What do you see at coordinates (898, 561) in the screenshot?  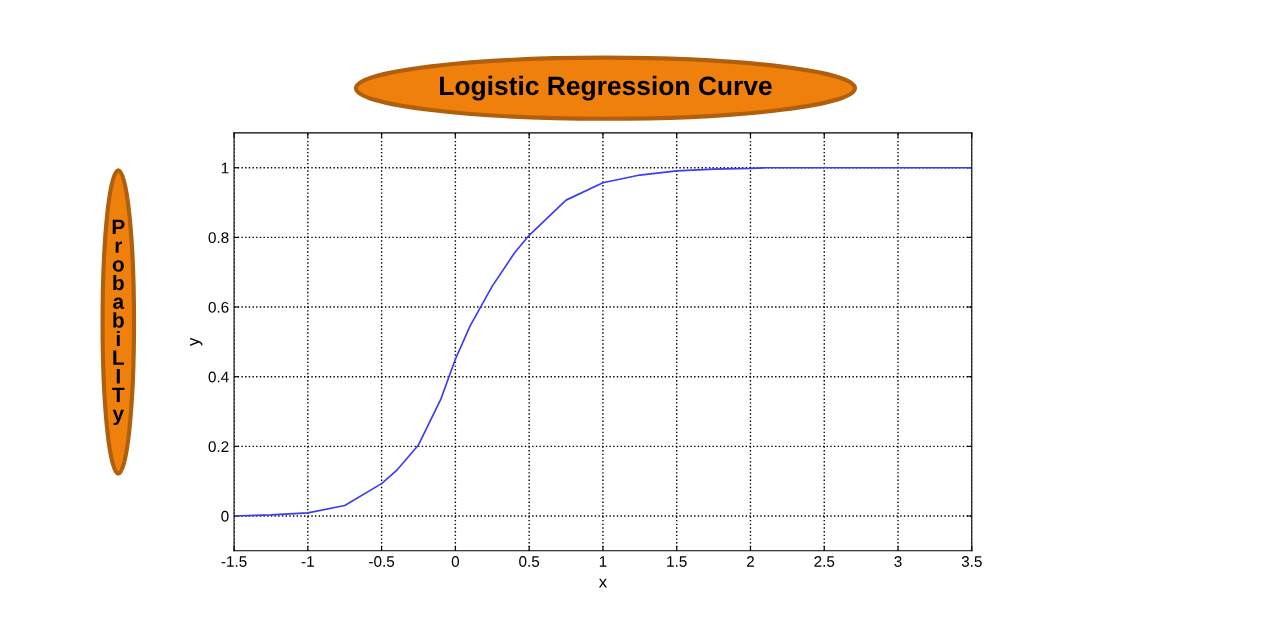 I see `x-tick-label: 3` at bounding box center [898, 561].